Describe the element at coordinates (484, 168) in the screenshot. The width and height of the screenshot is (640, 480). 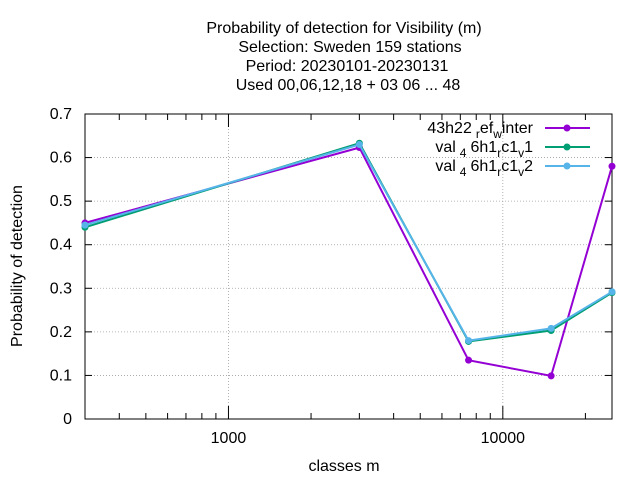
I see `legend-label-3: val 4 6h1rc1v2` at that location.